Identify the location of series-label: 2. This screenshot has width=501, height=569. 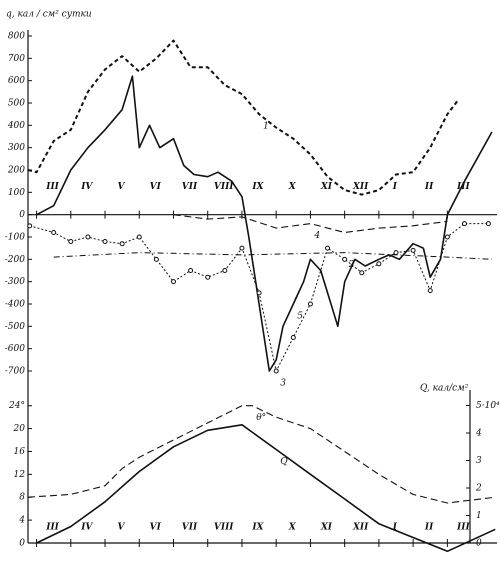
(351, 265).